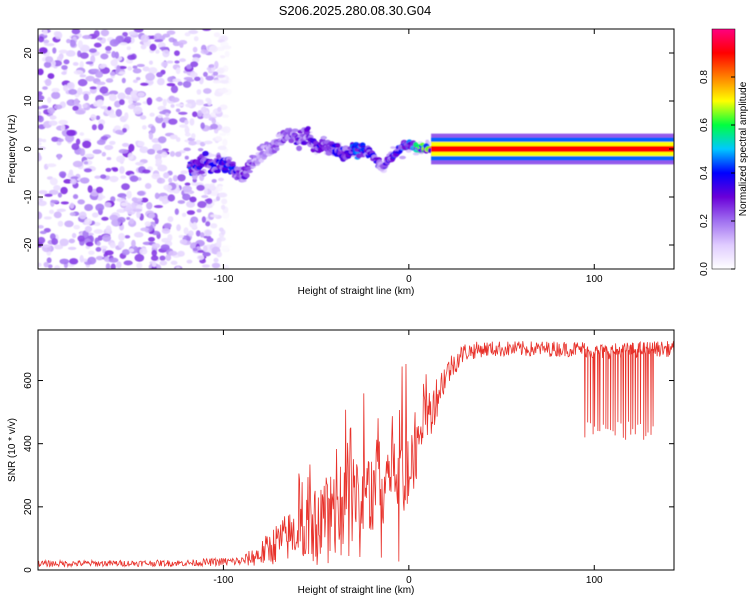  I want to click on colorbar-tick-label: 0.8, so click(704, 77).